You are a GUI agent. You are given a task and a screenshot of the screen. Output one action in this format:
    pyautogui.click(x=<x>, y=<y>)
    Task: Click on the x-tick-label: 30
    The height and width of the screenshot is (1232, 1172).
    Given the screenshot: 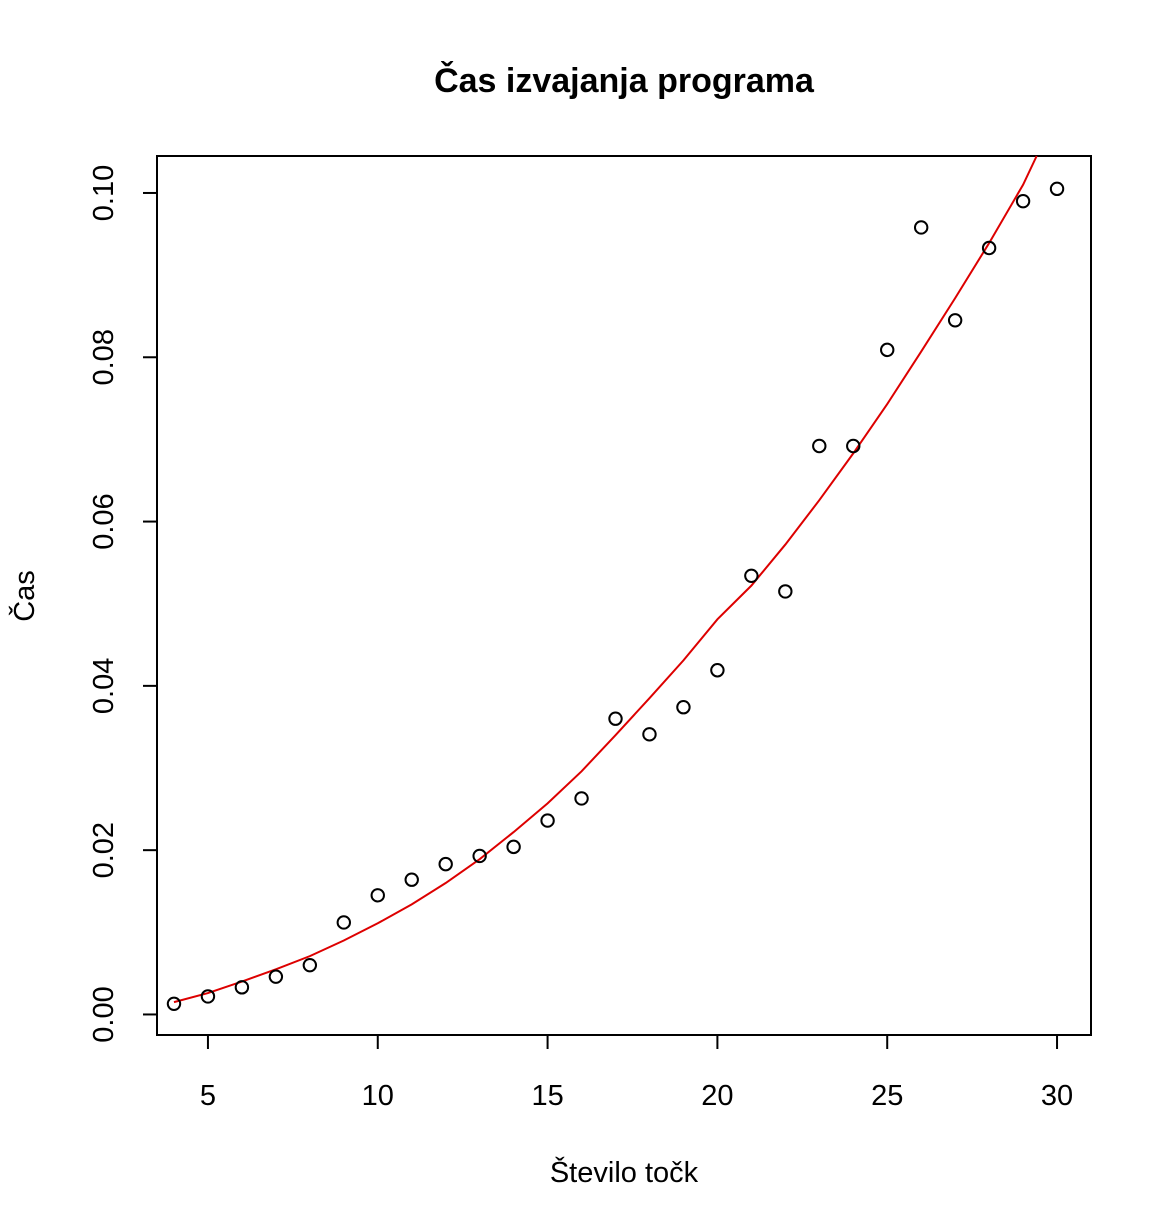 What is the action you would take?
    pyautogui.click(x=1057, y=1096)
    